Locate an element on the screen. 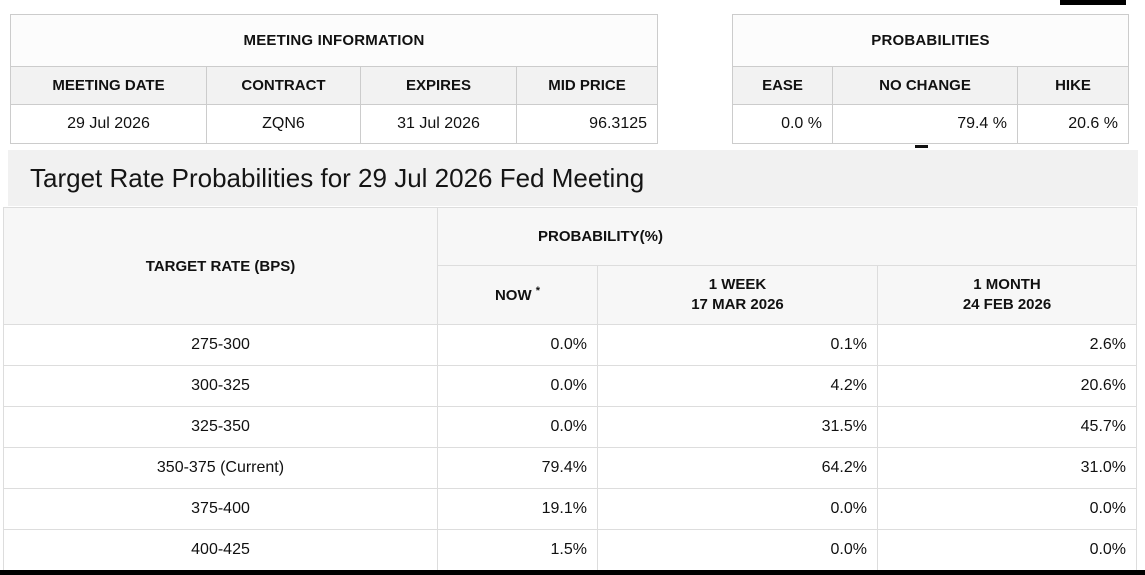  one-week-date: 17 MAR 2026 is located at coordinates (737, 304).